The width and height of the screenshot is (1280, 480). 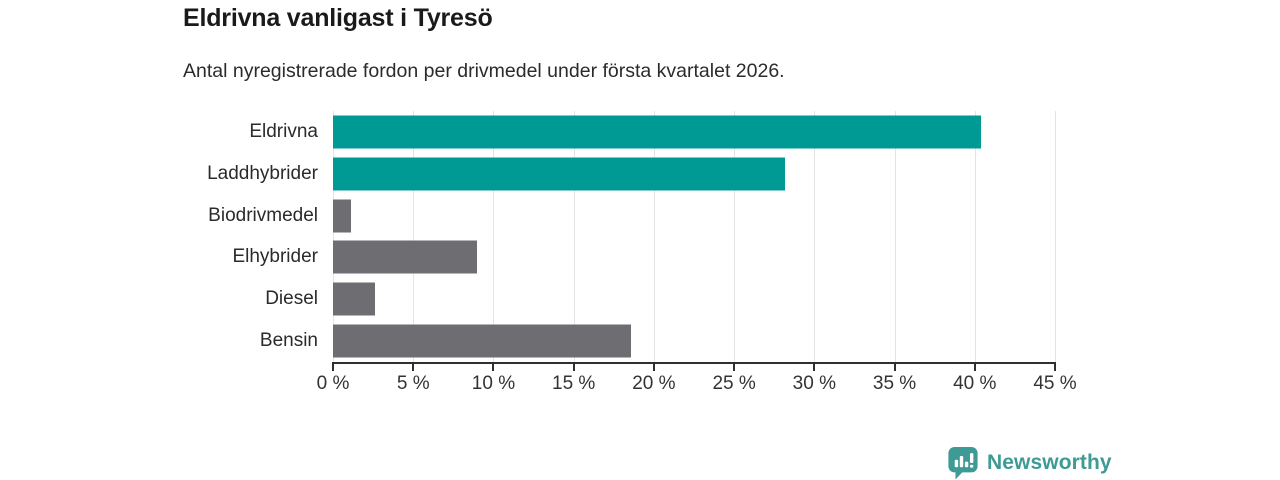 I want to click on x-tick-label-40: 40 %, so click(x=975, y=383).